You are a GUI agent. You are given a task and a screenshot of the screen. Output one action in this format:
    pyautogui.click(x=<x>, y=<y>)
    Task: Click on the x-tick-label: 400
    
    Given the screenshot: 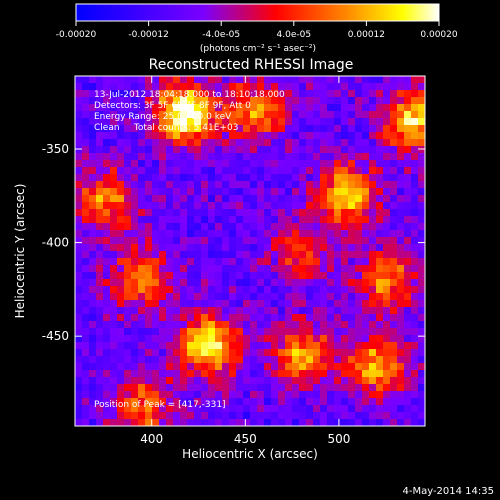 What is the action you would take?
    pyautogui.click(x=151, y=439)
    